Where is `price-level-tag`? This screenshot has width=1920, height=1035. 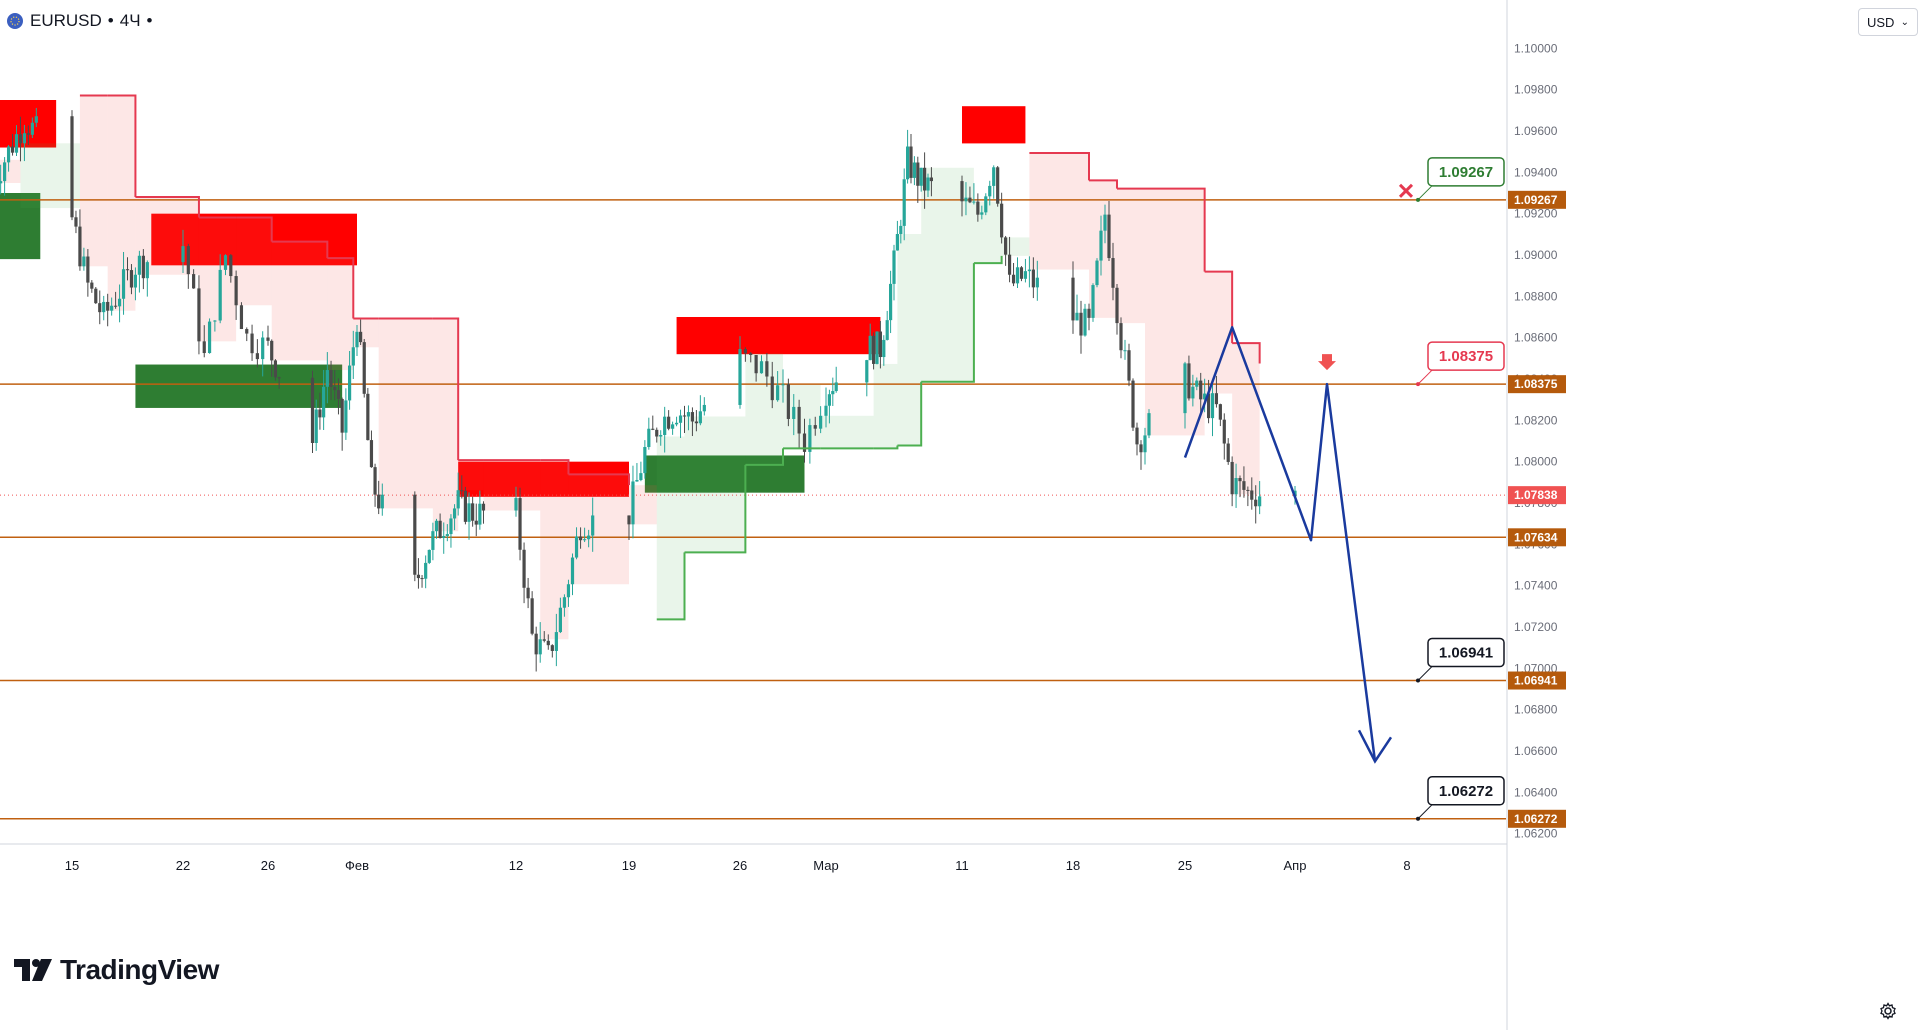 price-level-tag is located at coordinates (1537, 818).